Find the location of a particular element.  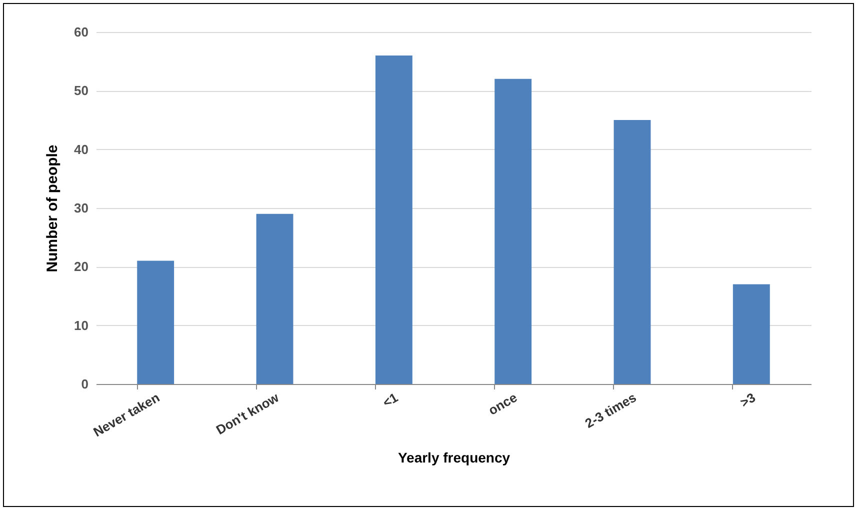

y-tick-label: 0 is located at coordinates (84, 384).